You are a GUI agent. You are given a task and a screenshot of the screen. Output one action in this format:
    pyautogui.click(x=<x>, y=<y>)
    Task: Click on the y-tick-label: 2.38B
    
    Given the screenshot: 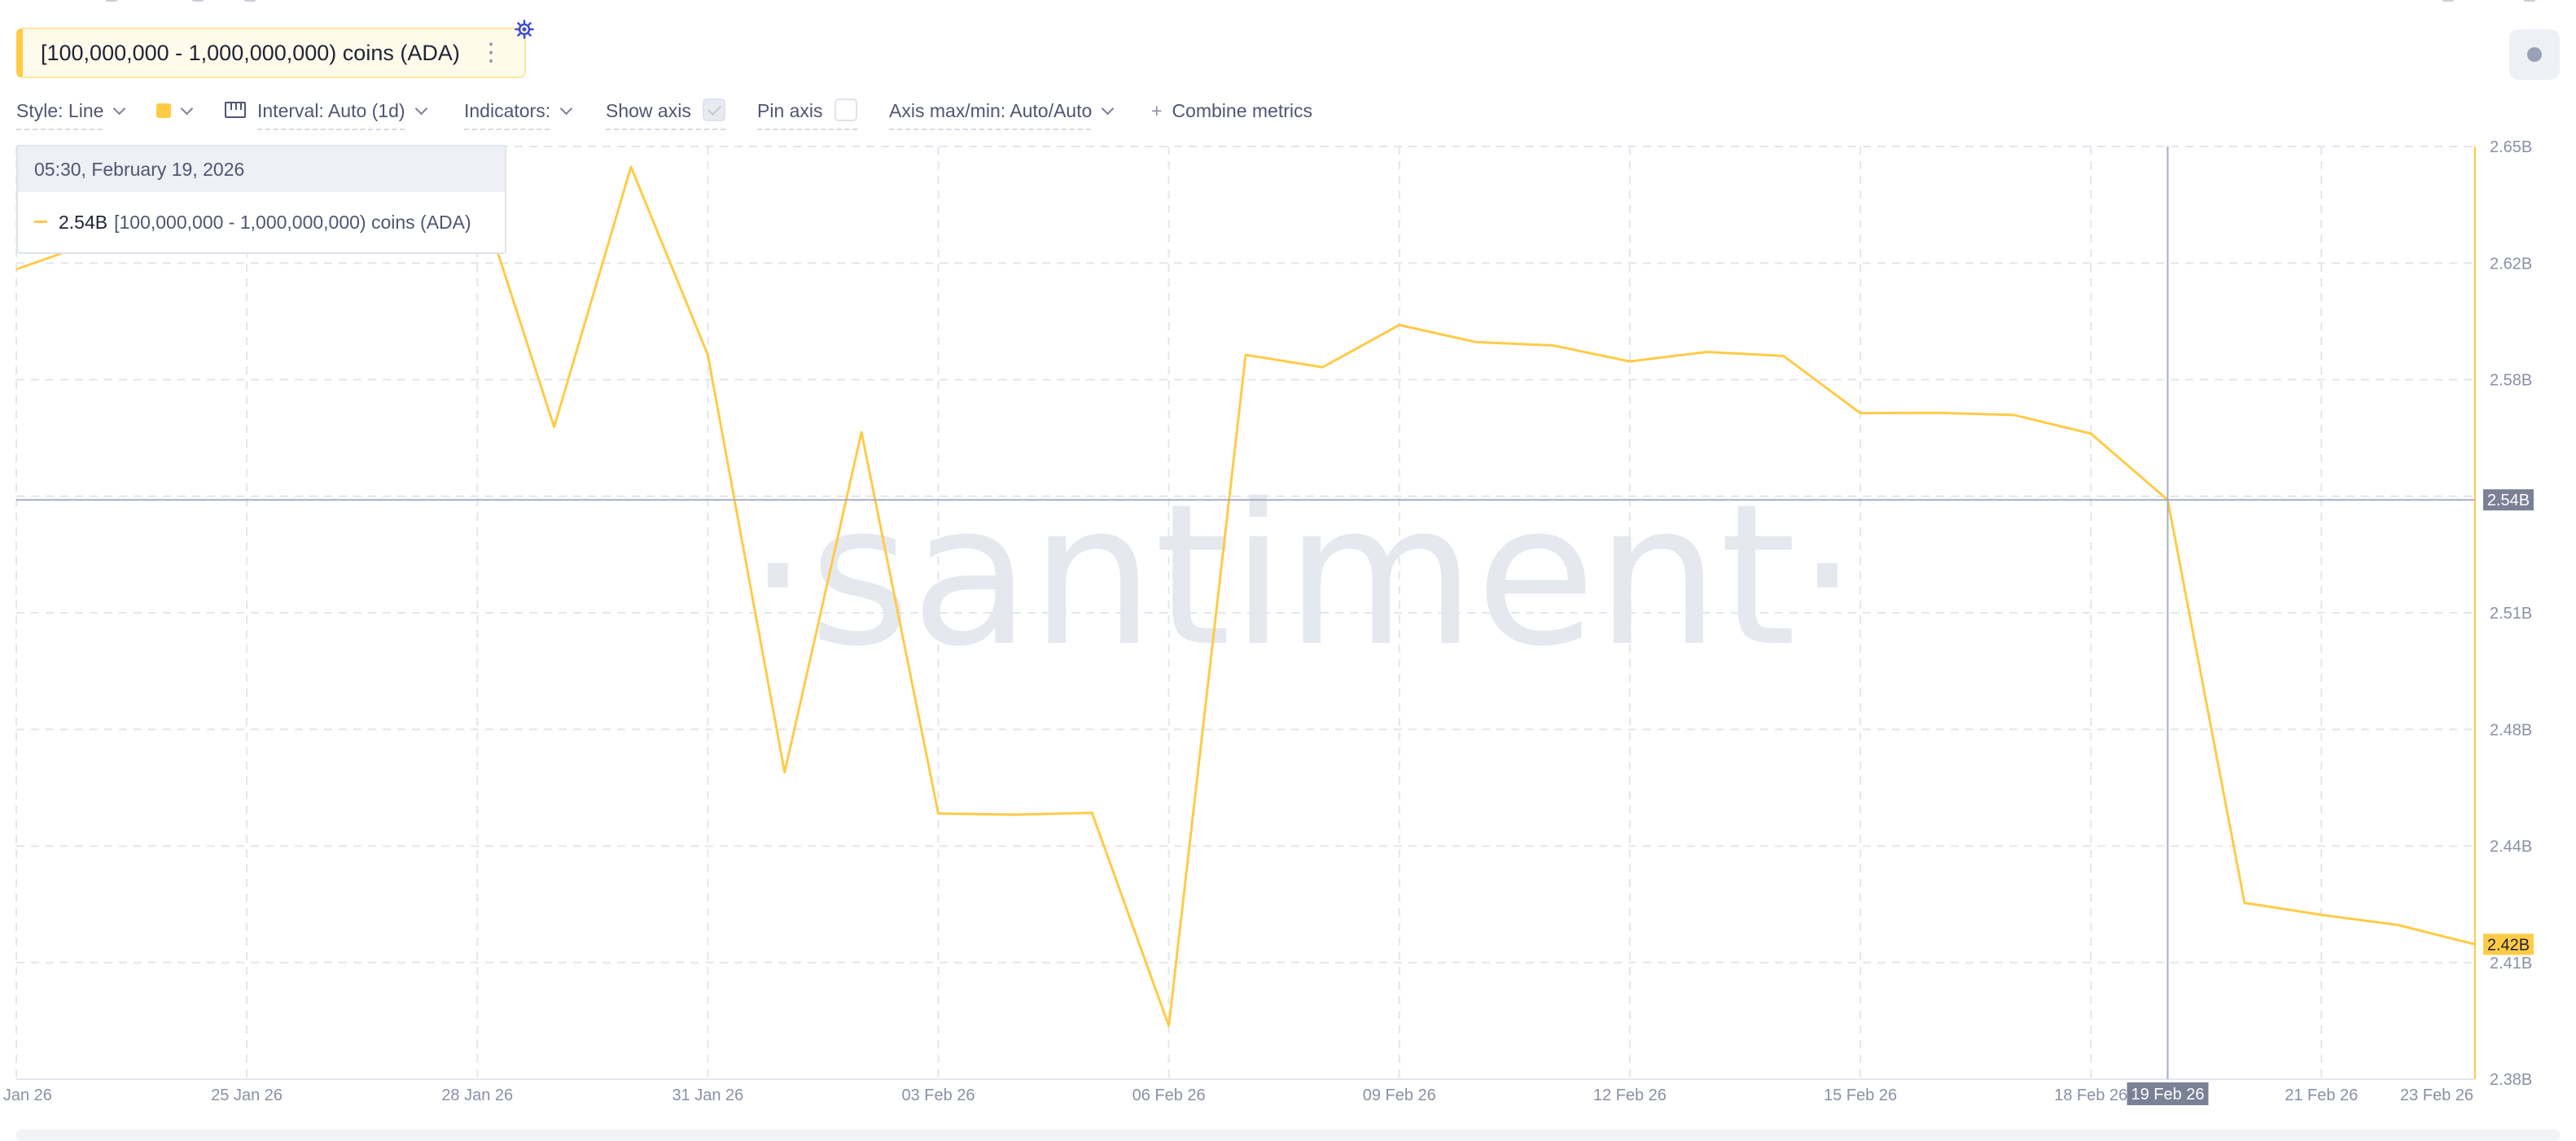 What is the action you would take?
    pyautogui.click(x=2511, y=1080)
    